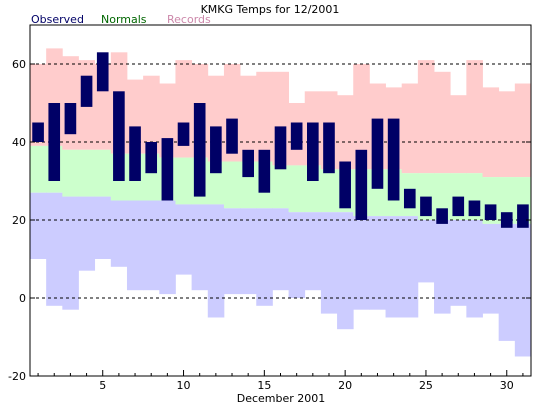 This screenshot has height=406, width=540. Describe the element at coordinates (19, 220) in the screenshot. I see `y-tick-label: 20` at that location.